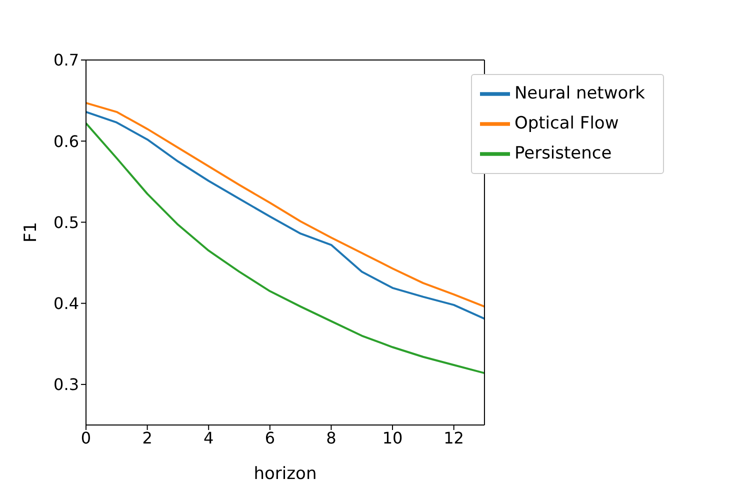 The height and width of the screenshot is (495, 750). Describe the element at coordinates (566, 124) in the screenshot. I see `legend-label: Optical Flow` at that location.